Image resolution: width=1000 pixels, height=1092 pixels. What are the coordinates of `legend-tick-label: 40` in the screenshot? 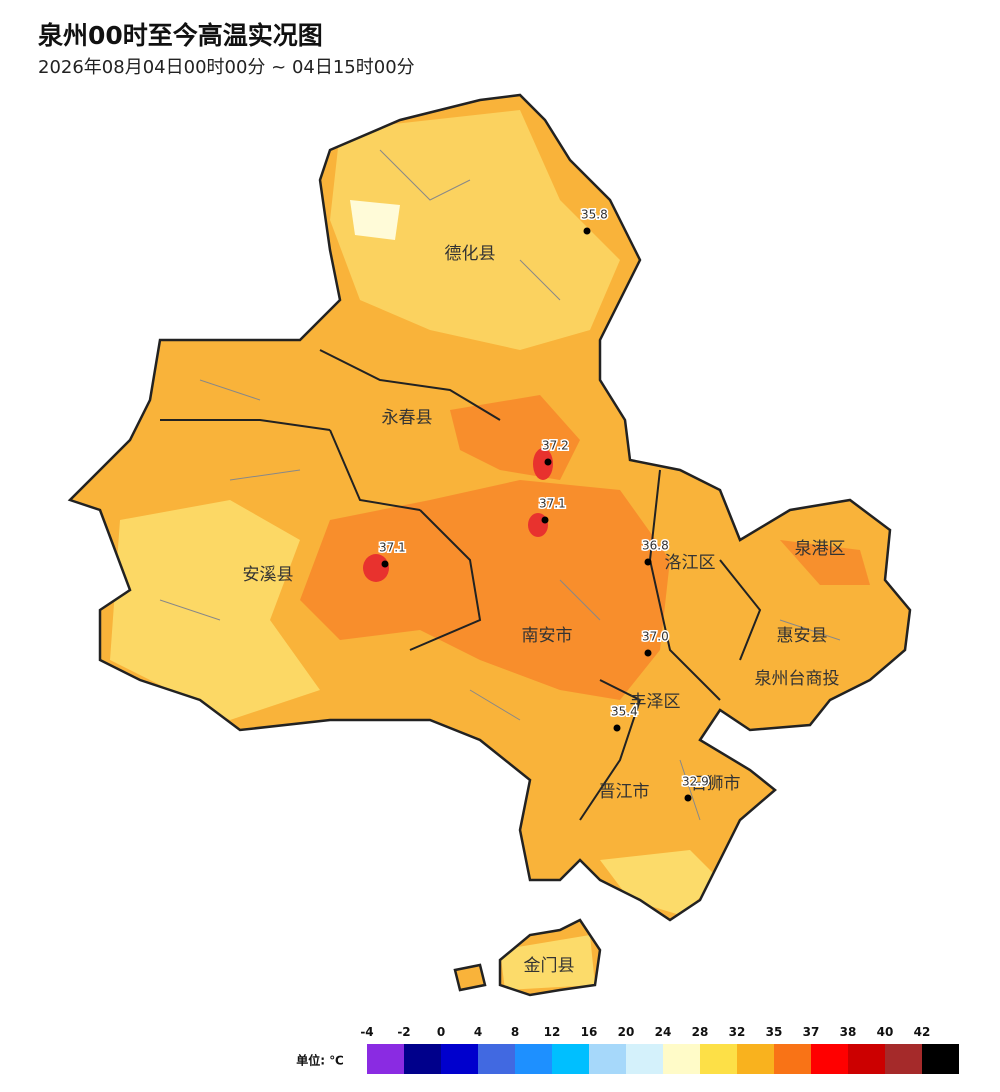 It's located at (885, 1032).